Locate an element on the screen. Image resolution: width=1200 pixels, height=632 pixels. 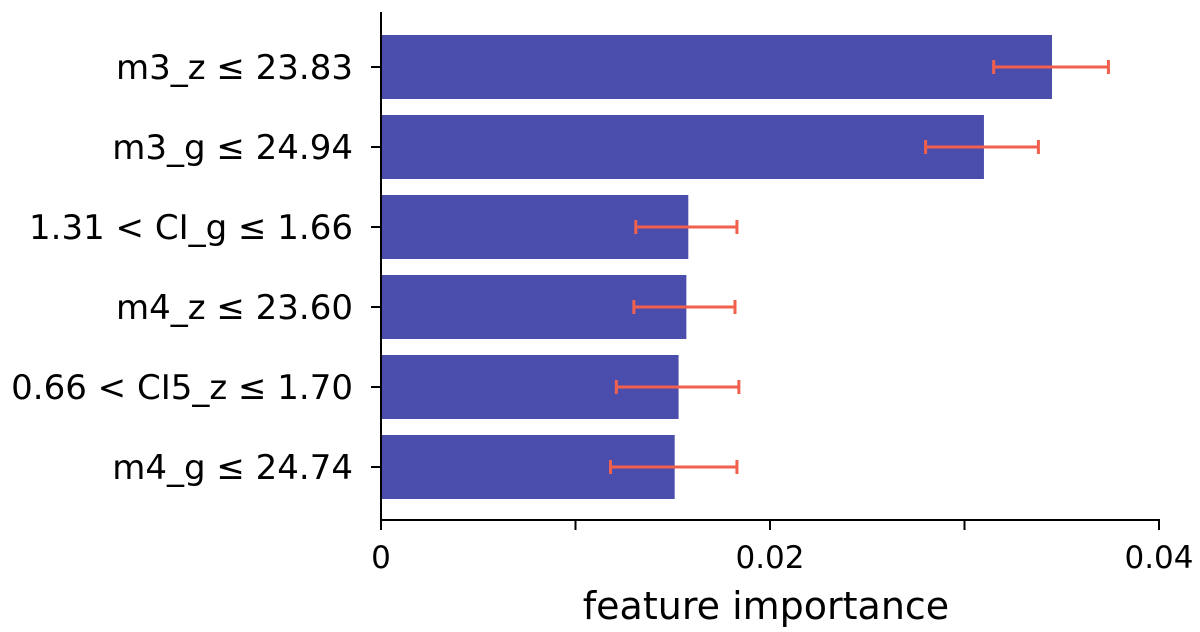
y-tick-label: m4_g ≤ 24.74 is located at coordinates (232, 468).